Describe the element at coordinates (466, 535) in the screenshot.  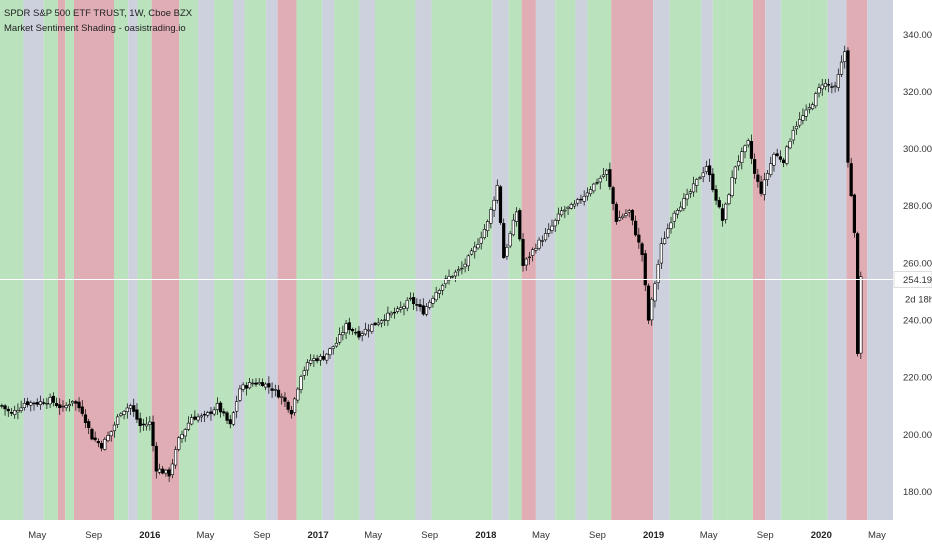
I see `time-axis-bg` at that location.